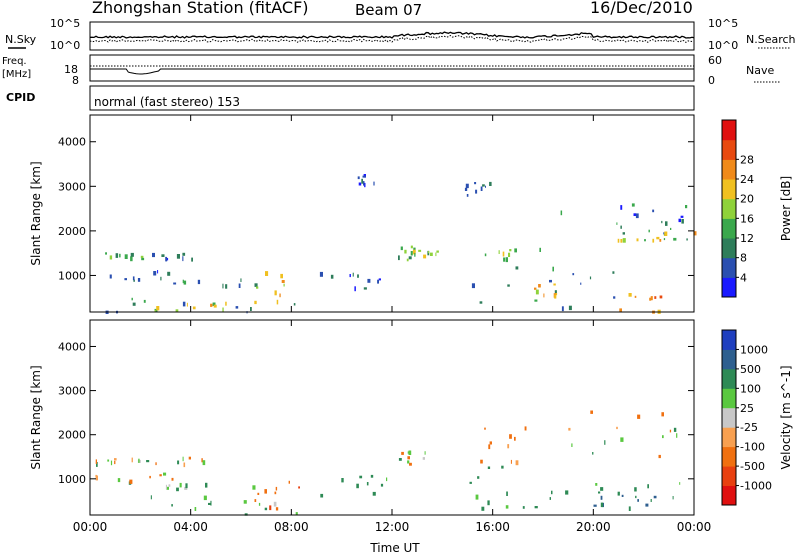 The height and width of the screenshot is (554, 800). Describe the element at coordinates (200, 8) in the screenshot. I see `station-title: Zhongshan Station (fitACF)` at that location.